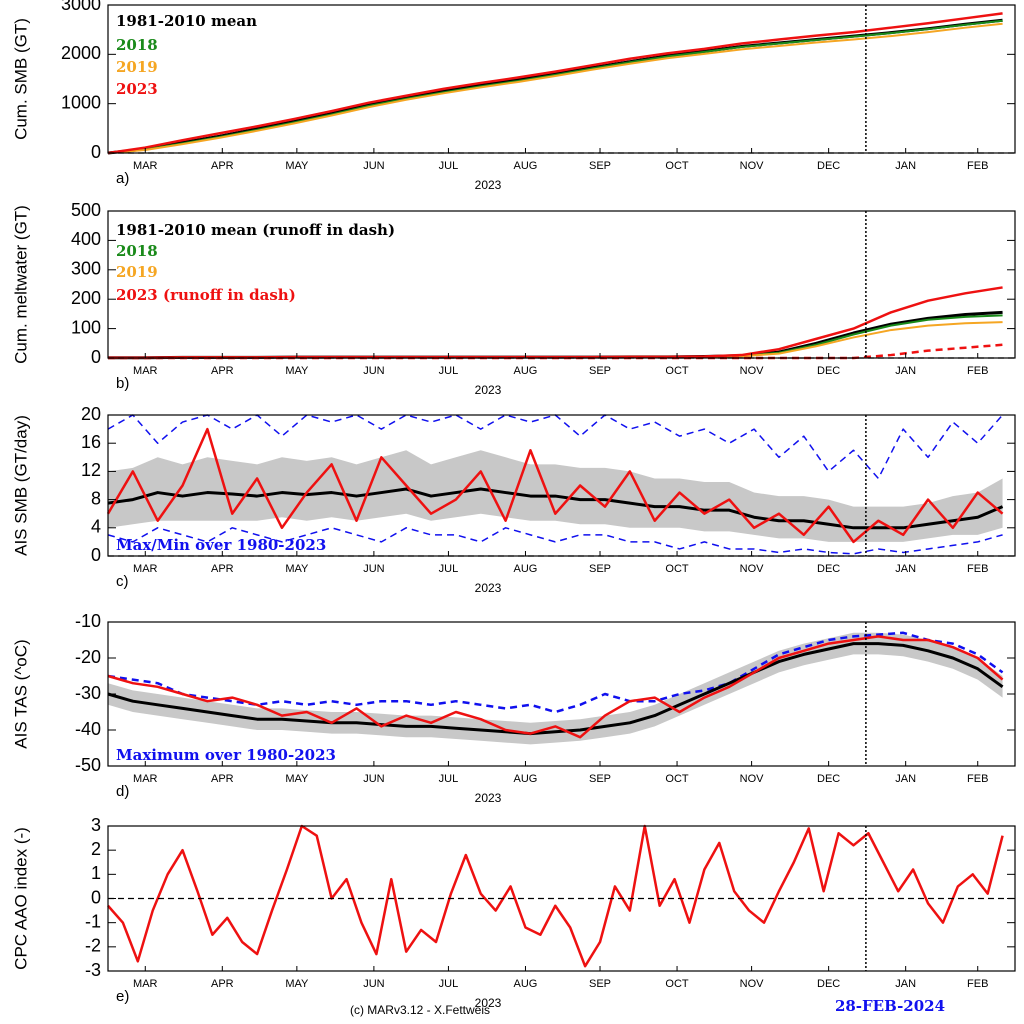  I want to click on y-axis-label: AIS TAS (^oC), so click(20, 693).